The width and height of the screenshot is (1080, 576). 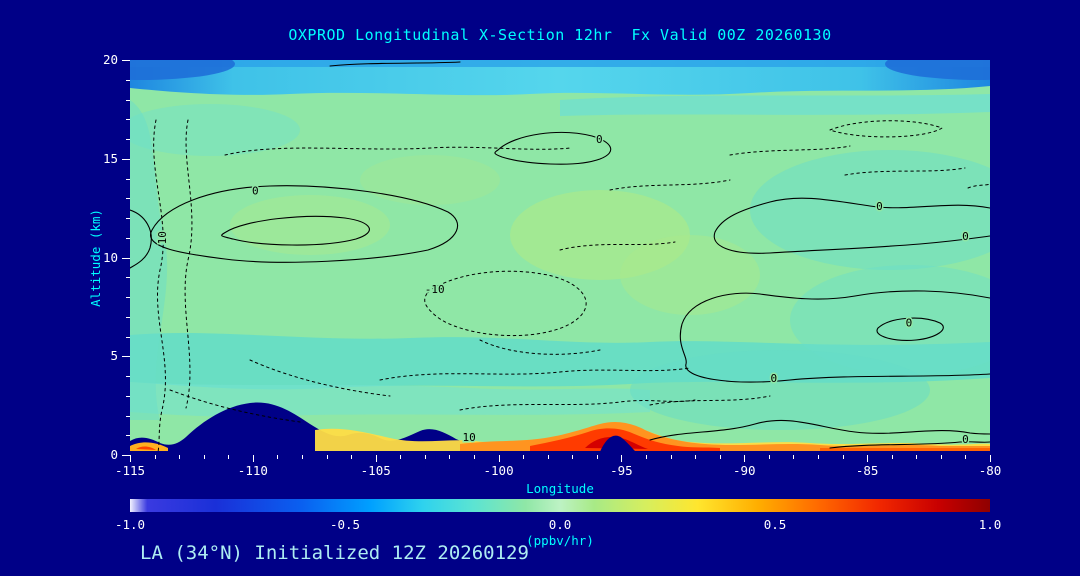 What do you see at coordinates (621, 470) in the screenshot?
I see `x-tick-label: -95` at bounding box center [621, 470].